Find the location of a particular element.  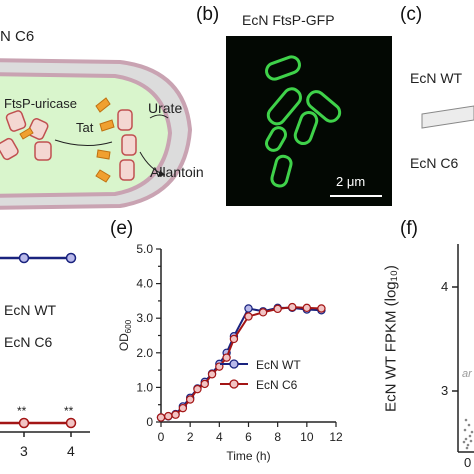

y-tick-label: 3.0 is located at coordinates (144, 318).